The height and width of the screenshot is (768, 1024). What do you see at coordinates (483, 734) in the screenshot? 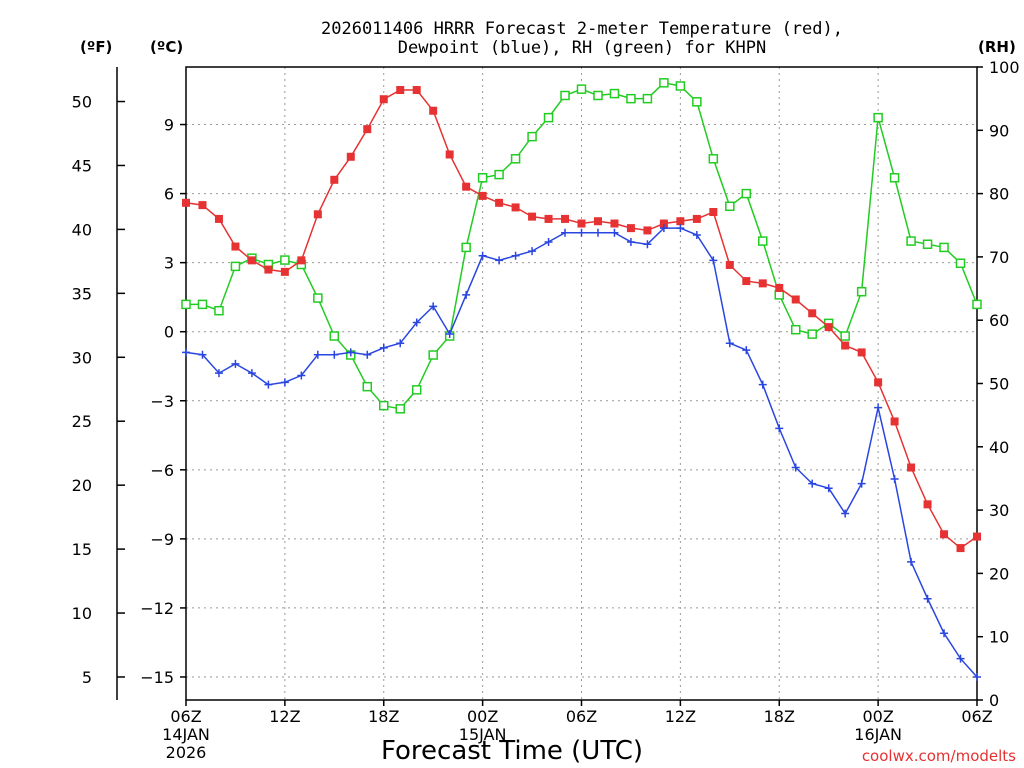
I see `time-tick-date-3: 15JAN` at bounding box center [483, 734].